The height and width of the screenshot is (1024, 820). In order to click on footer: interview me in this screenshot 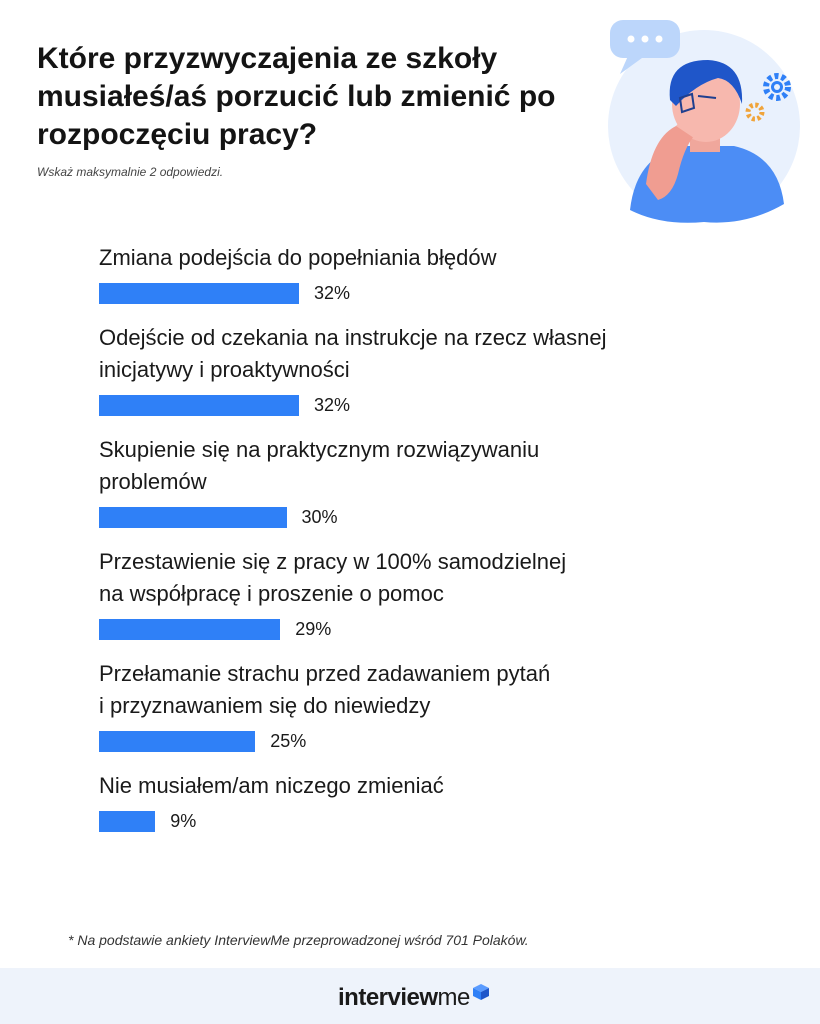, I will do `click(410, 996)`.